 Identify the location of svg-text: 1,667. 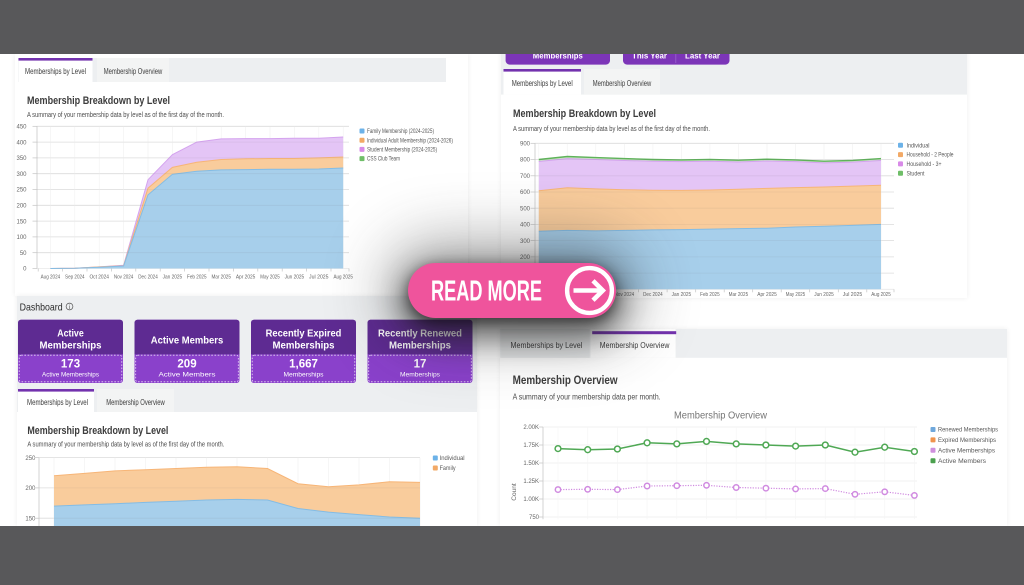
(303, 365).